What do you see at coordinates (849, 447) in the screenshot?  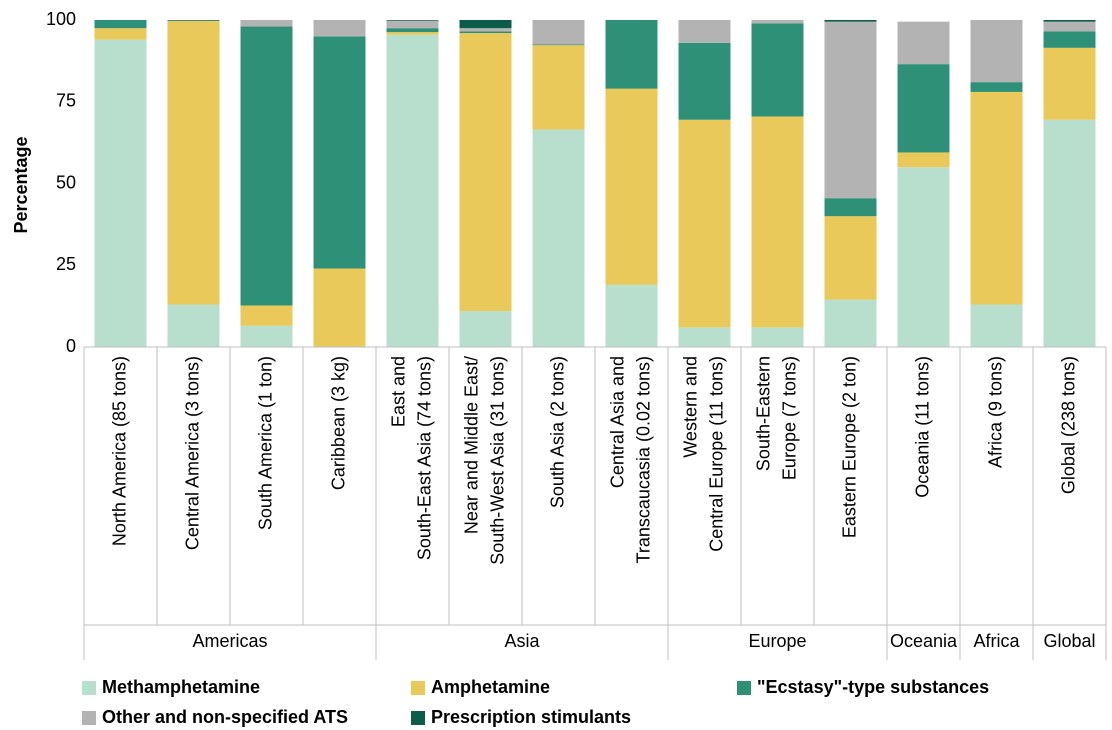 I see `x-tick-label: Eastern Europe (2 ton)` at bounding box center [849, 447].